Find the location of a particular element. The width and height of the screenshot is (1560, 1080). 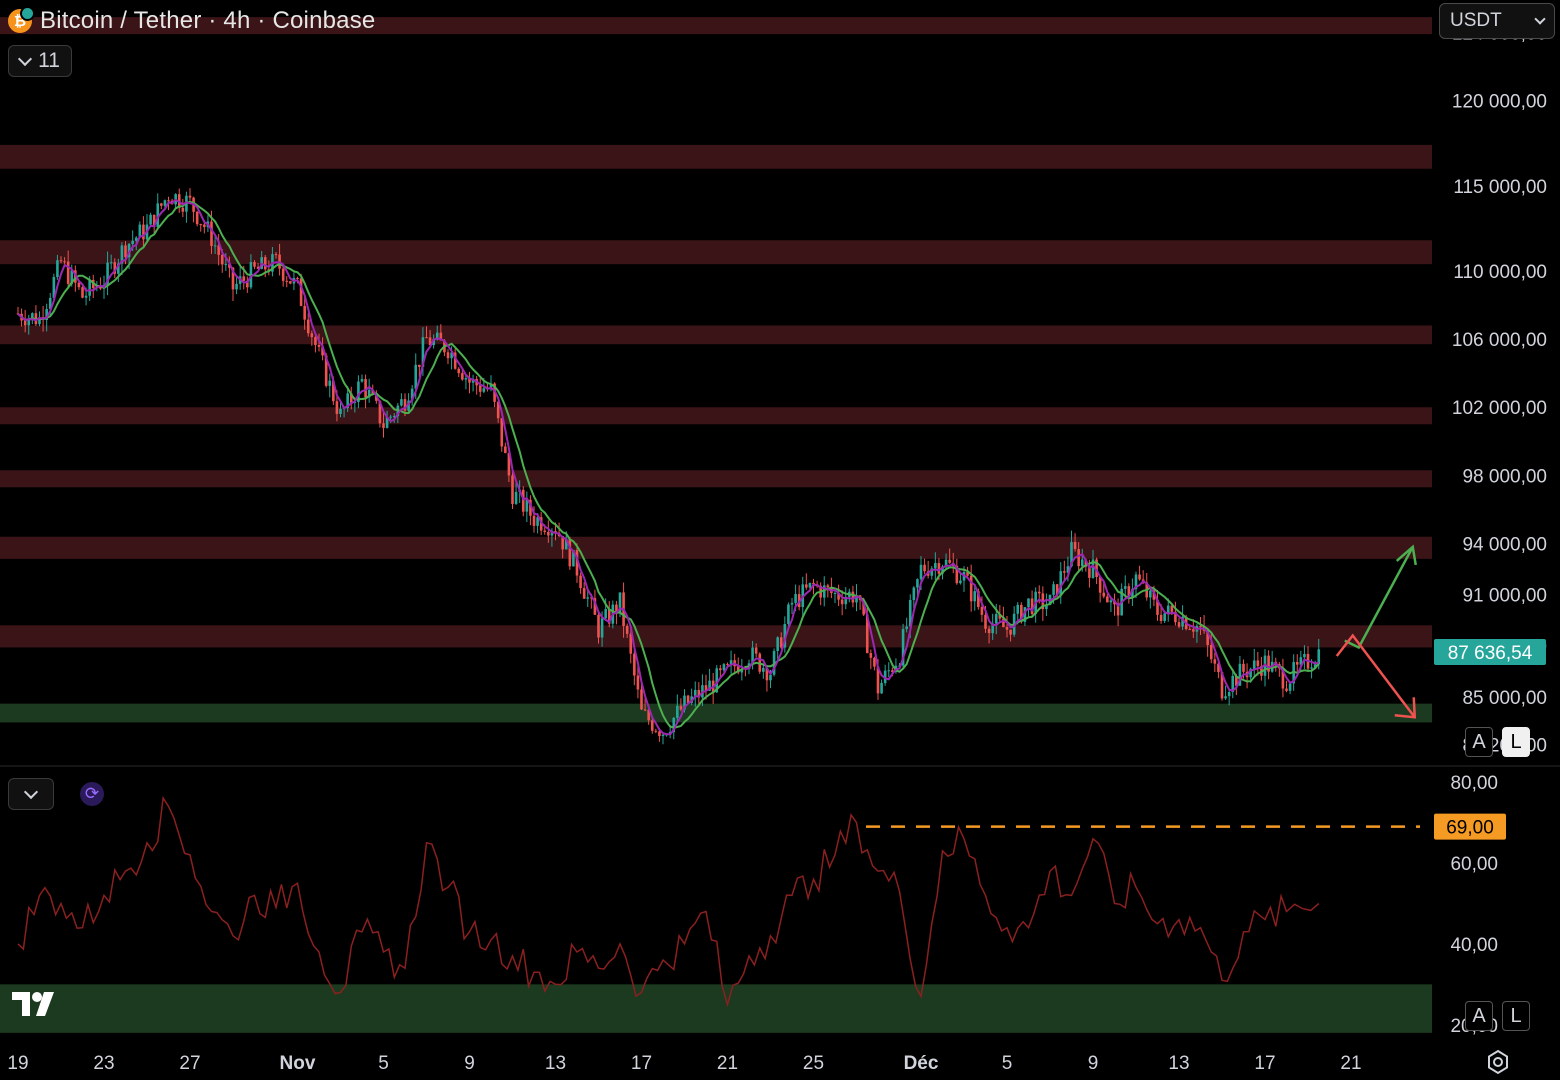

rsi-log-scale-button: L is located at coordinates (1516, 1016).